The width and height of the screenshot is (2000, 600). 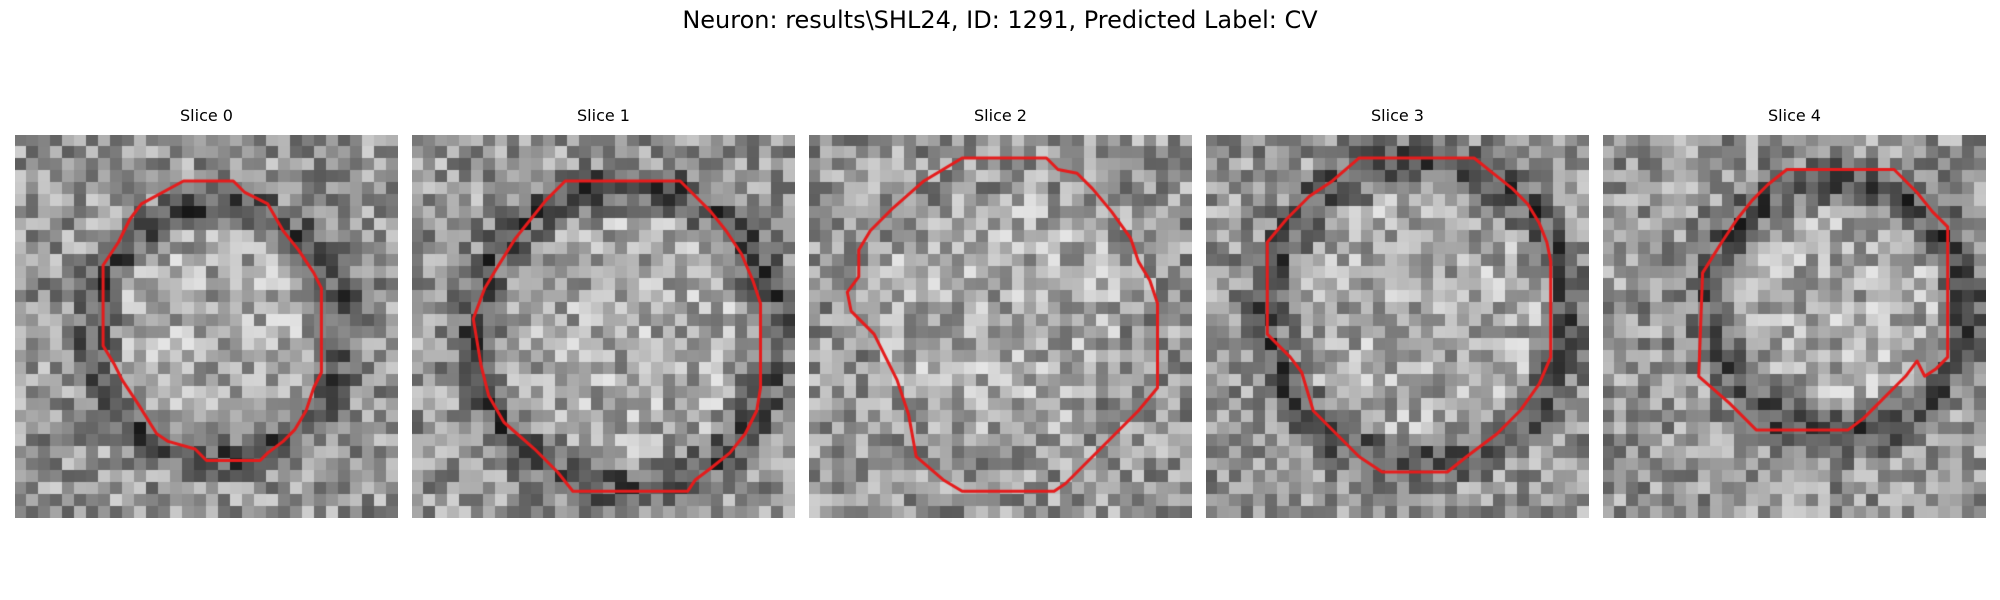 I want to click on slice-title-0: Slice 0, so click(x=206, y=115).